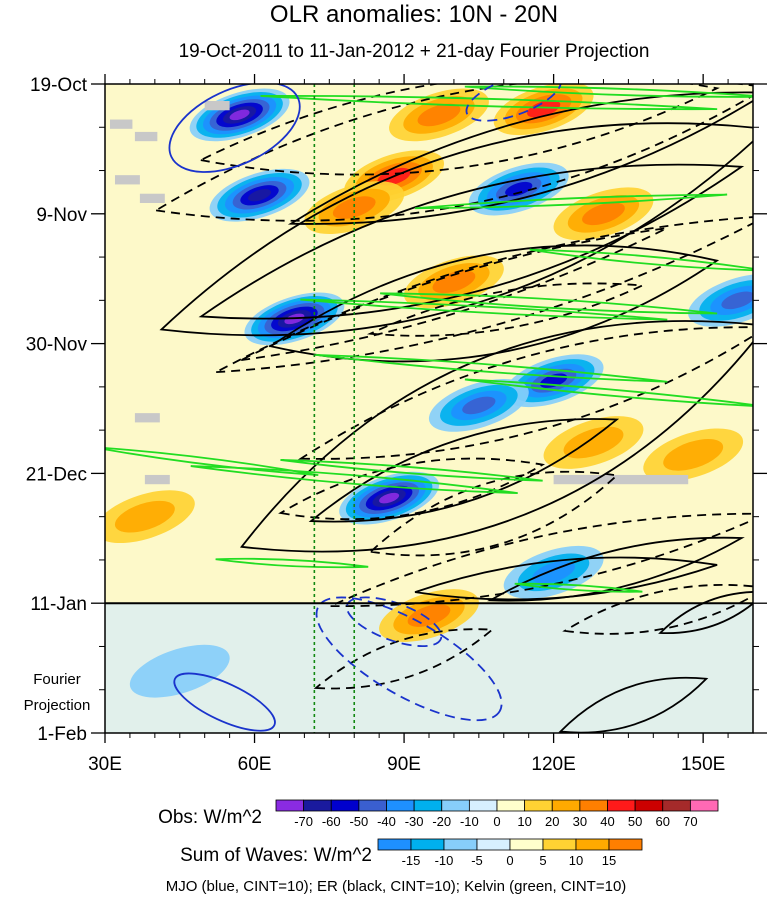 Image resolution: width=772 pixels, height=899 pixels. Describe the element at coordinates (57, 345) in the screenshot. I see `y-tick-label: 30-Nov` at that location.